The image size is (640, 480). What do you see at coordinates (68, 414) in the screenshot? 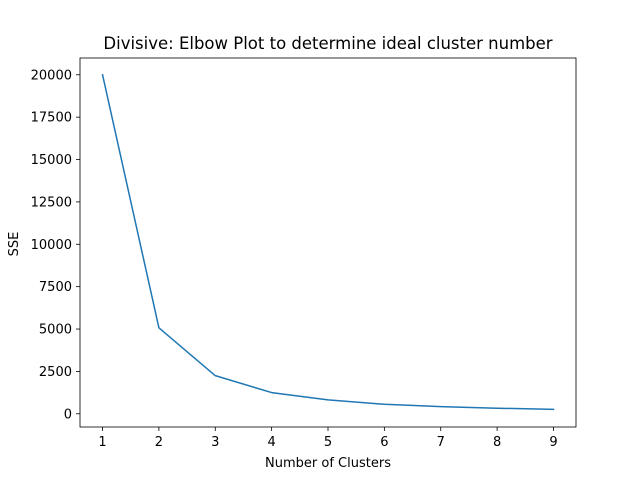
I see `y-tick-label: 0` at bounding box center [68, 414].